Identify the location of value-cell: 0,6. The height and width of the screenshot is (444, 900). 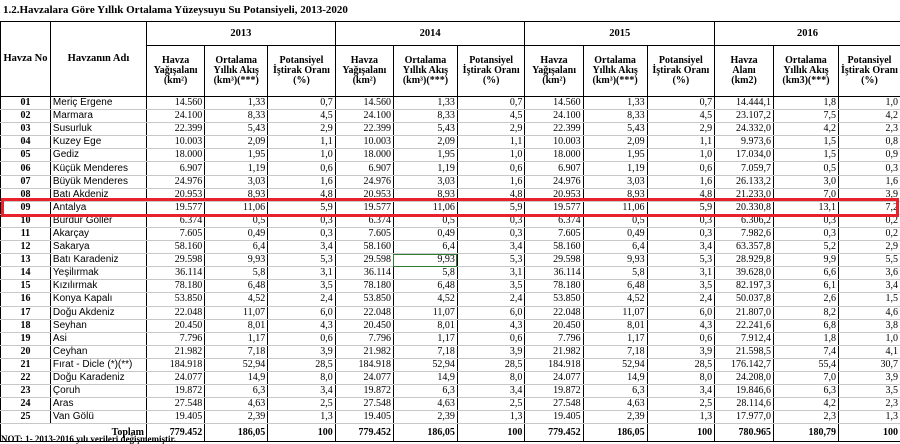
(681, 338).